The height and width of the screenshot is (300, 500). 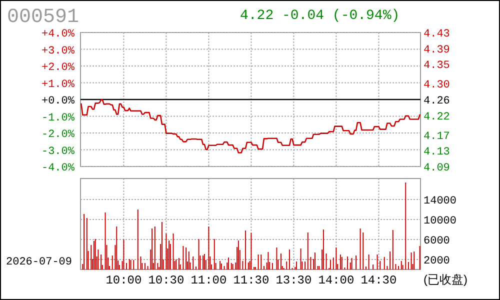 What do you see at coordinates (166, 281) in the screenshot?
I see `x-tick-label: 10:30` at bounding box center [166, 281].